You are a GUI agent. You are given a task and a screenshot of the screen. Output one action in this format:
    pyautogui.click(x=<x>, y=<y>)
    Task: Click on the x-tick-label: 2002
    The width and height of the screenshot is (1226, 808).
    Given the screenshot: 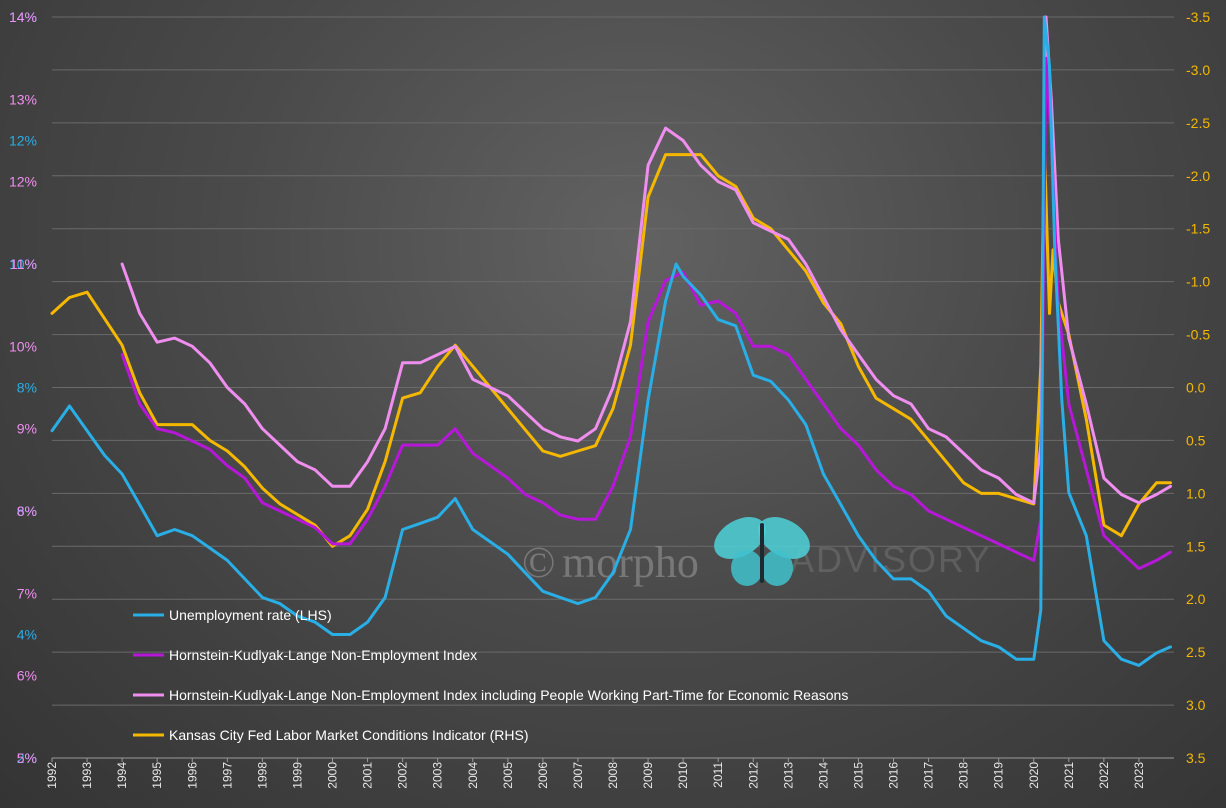 What is the action you would take?
    pyautogui.click(x=403, y=775)
    